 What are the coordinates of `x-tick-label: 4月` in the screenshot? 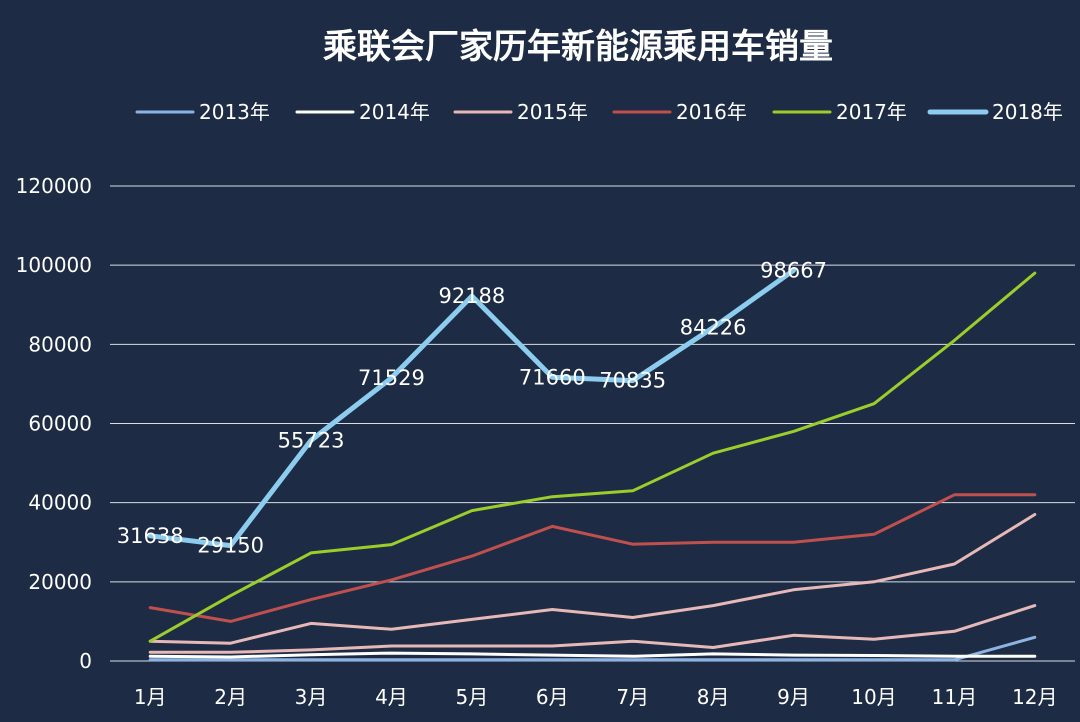 It's located at (391, 697).